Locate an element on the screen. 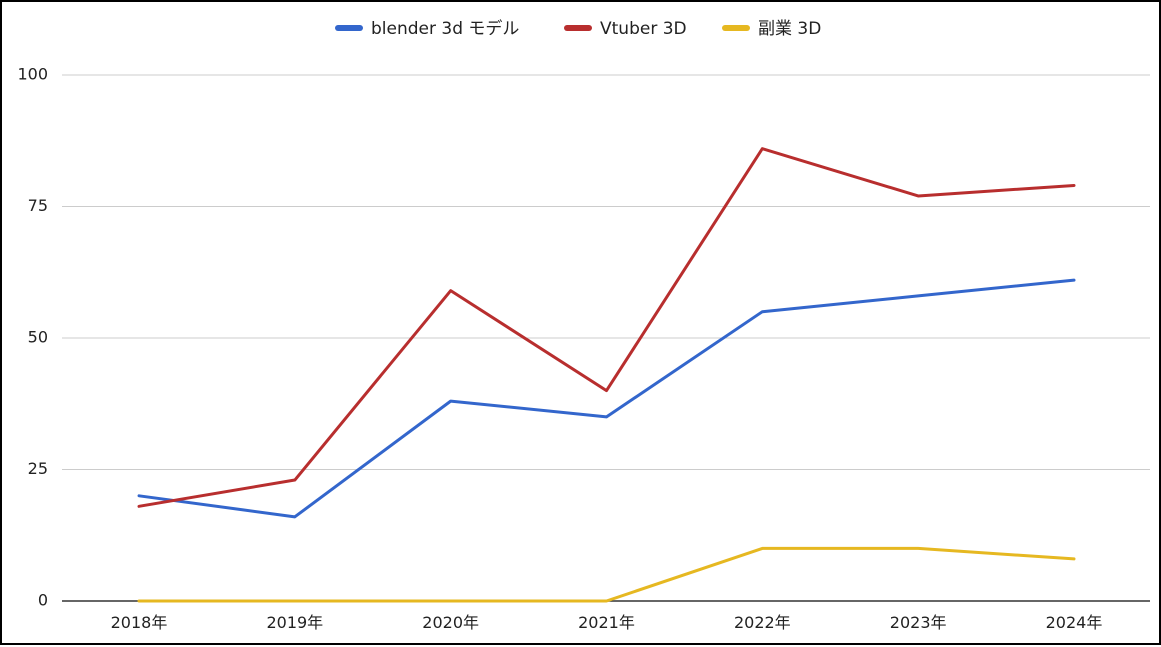 This screenshot has width=1161, height=647. legend-item: Vtuber 3D is located at coordinates (625, 29).